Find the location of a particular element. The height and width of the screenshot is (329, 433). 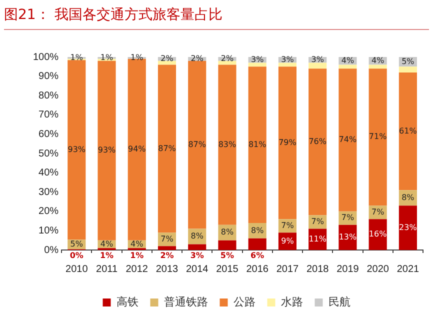

x-tick-label: 2016 is located at coordinates (257, 269).